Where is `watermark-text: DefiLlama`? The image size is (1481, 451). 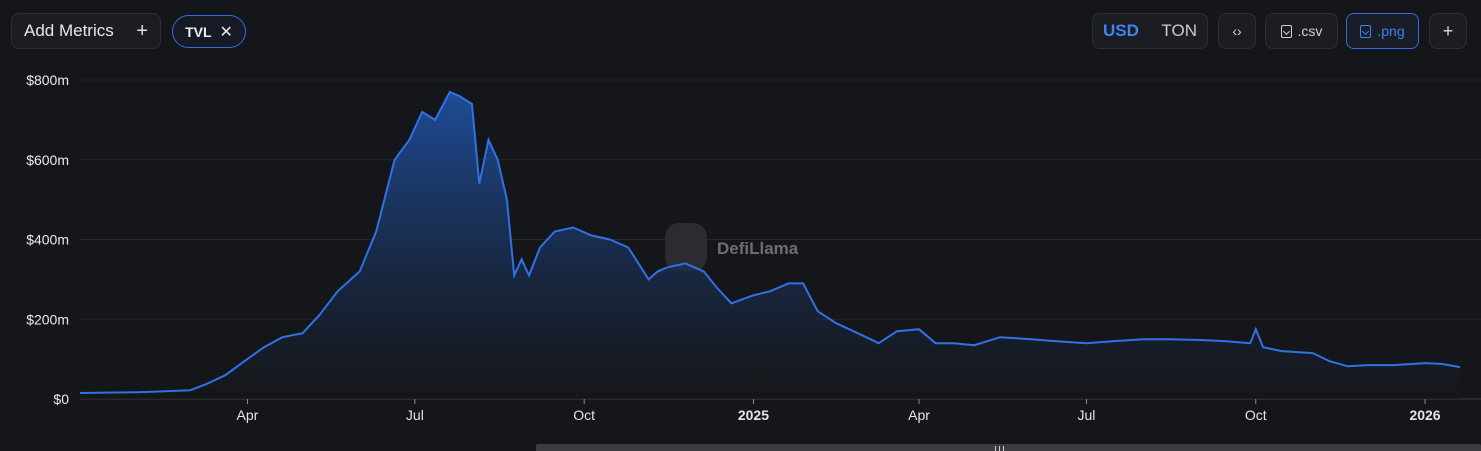
watermark-text: DefiLlama is located at coordinates (758, 248).